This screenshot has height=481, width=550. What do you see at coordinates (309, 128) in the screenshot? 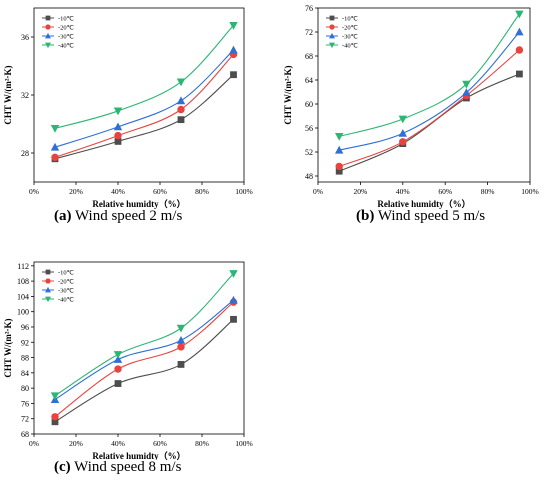
I see `y-tick-label: 56` at bounding box center [309, 128].